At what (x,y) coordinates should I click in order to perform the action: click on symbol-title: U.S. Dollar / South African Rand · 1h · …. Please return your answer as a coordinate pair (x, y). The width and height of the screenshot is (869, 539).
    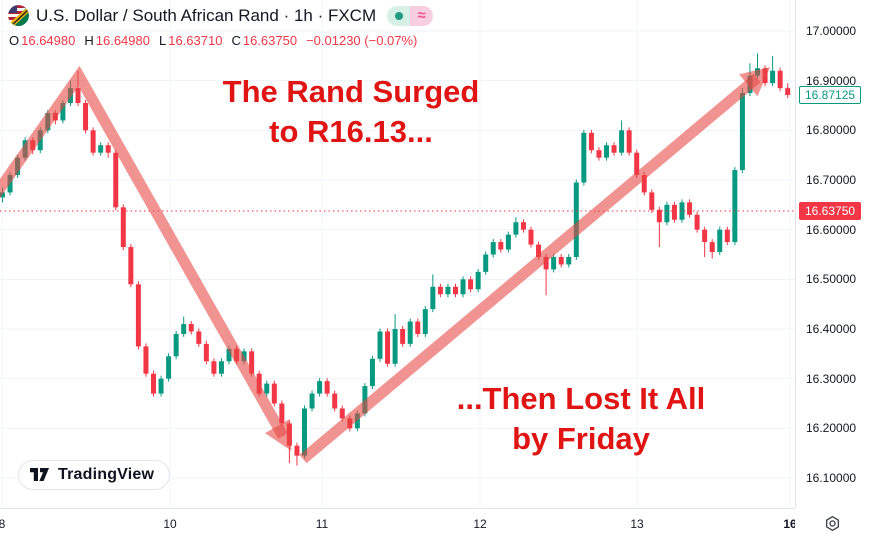
    Looking at the image, I should click on (206, 15).